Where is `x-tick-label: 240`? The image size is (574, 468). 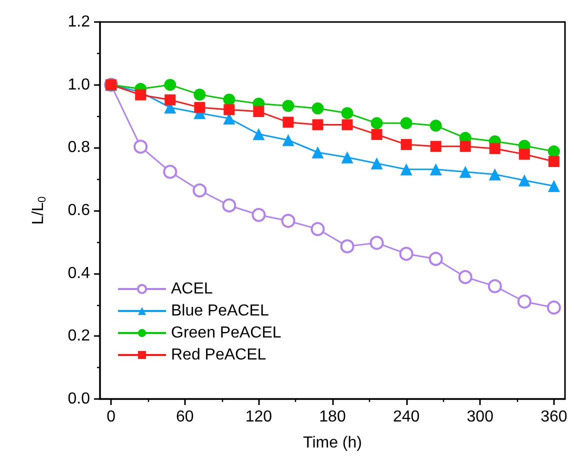
x-tick-label: 240 is located at coordinates (406, 417).